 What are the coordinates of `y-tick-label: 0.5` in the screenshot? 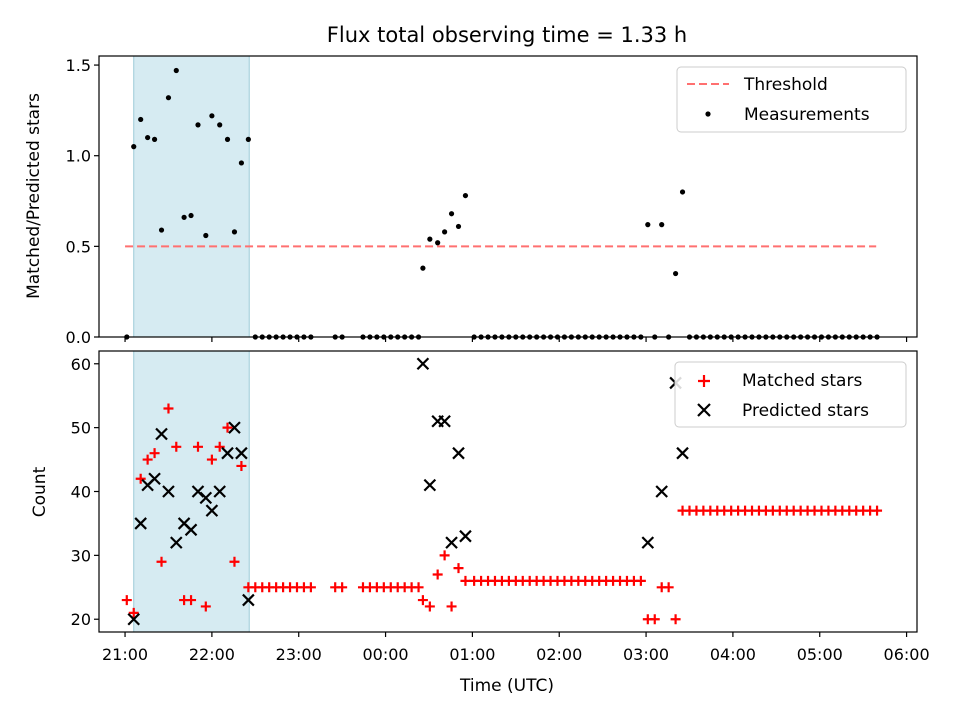 It's located at (78, 246).